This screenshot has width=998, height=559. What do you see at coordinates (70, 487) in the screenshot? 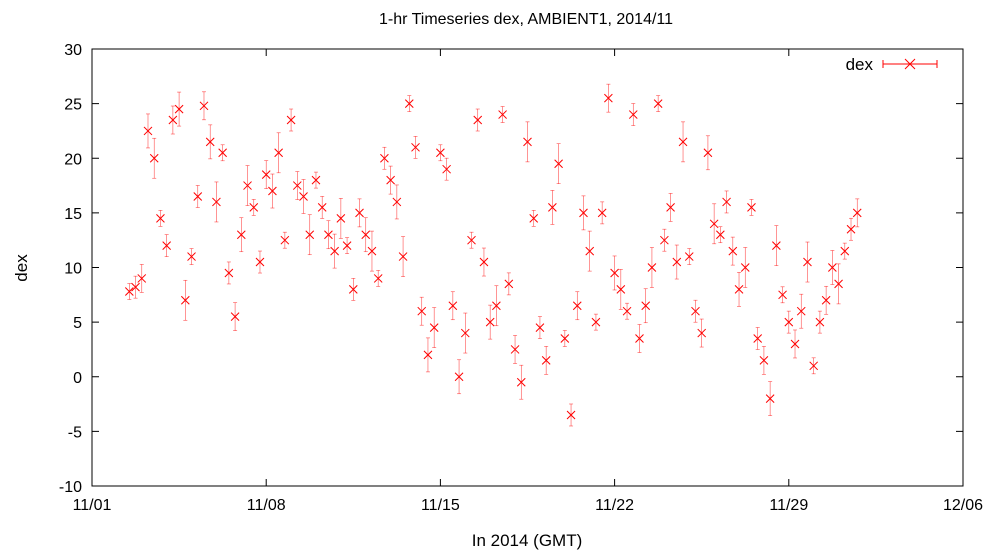
I see `y-tick-label: -10` at bounding box center [70, 487].